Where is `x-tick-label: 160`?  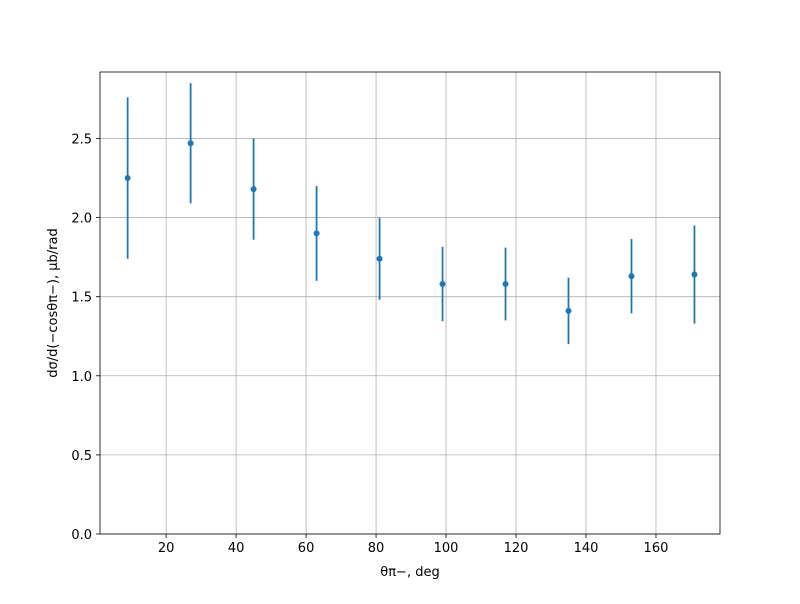 x-tick-label: 160 is located at coordinates (656, 548).